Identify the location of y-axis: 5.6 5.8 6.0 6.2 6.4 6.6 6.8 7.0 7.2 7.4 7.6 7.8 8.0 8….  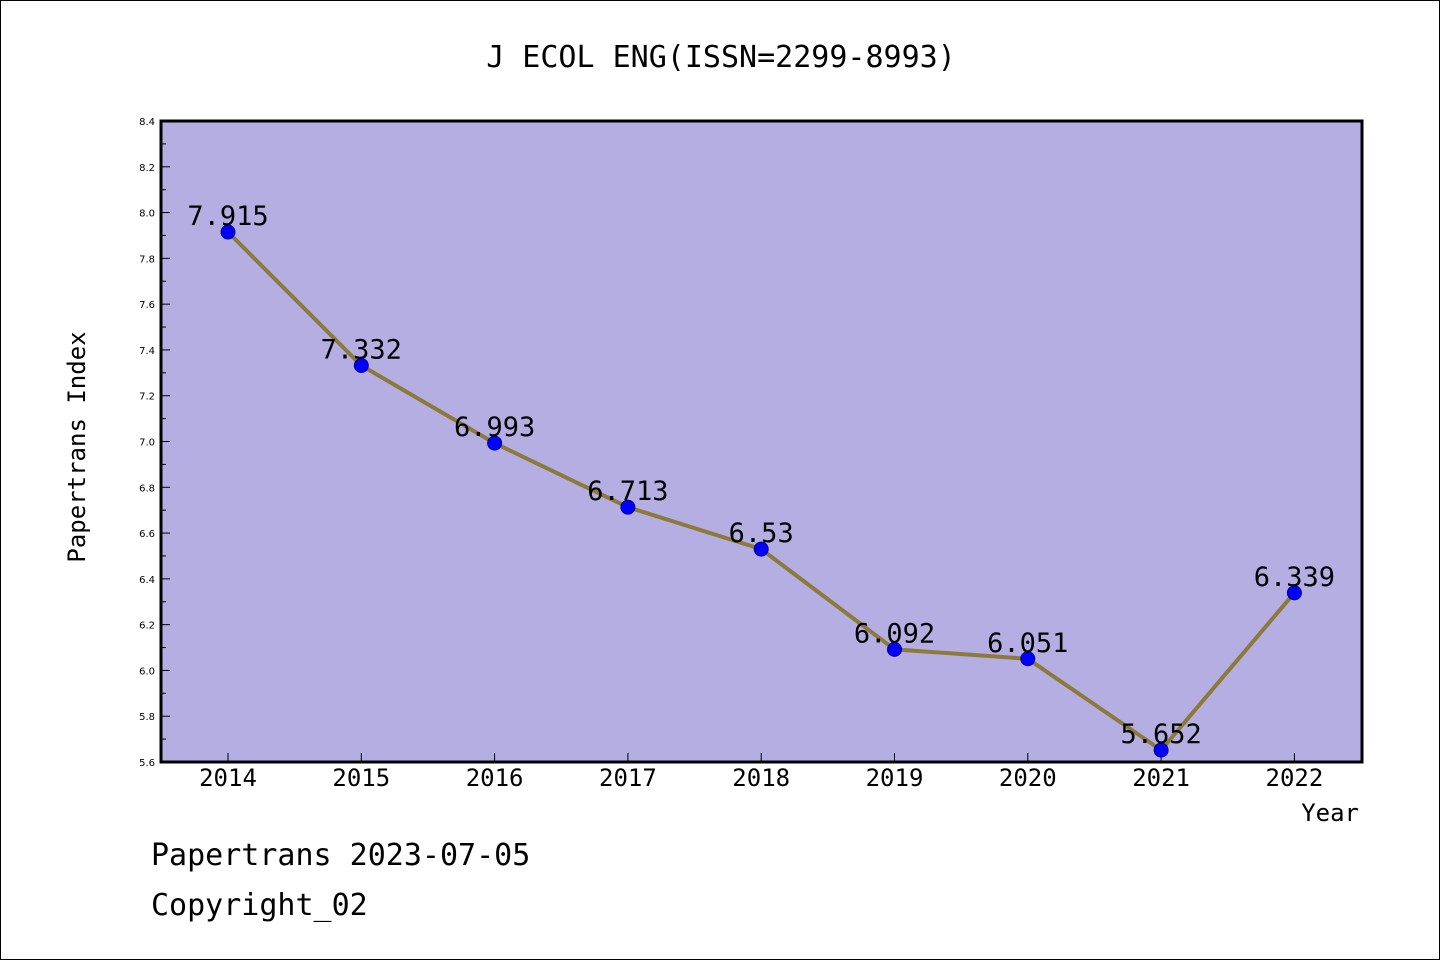
(154, 443).